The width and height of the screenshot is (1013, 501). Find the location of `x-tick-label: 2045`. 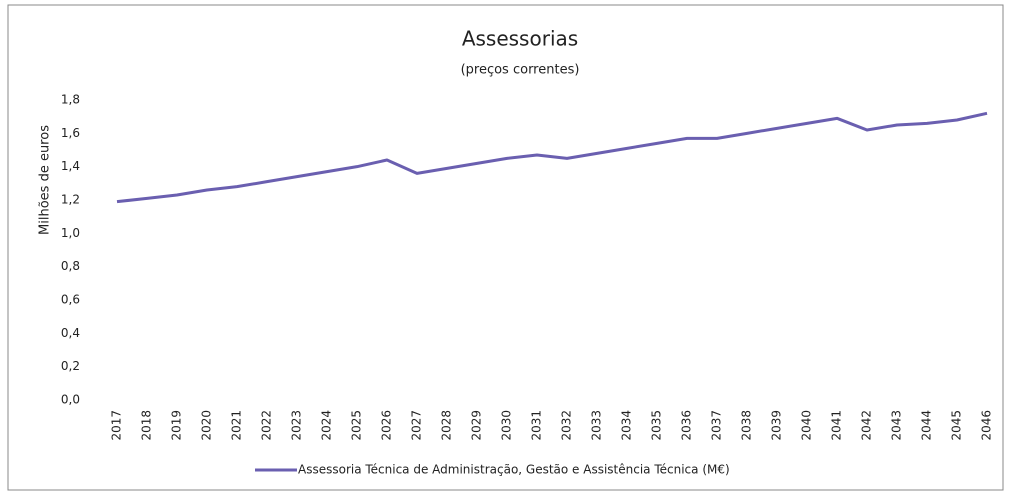

x-tick-label: 2045 is located at coordinates (957, 425).